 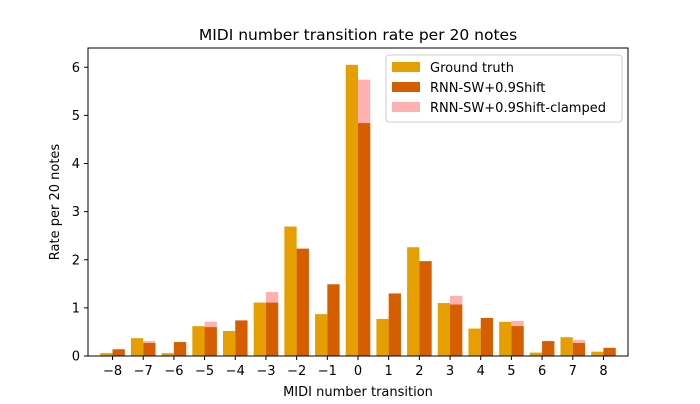 What do you see at coordinates (76, 260) in the screenshot?
I see `y-tick-label: 2` at bounding box center [76, 260].